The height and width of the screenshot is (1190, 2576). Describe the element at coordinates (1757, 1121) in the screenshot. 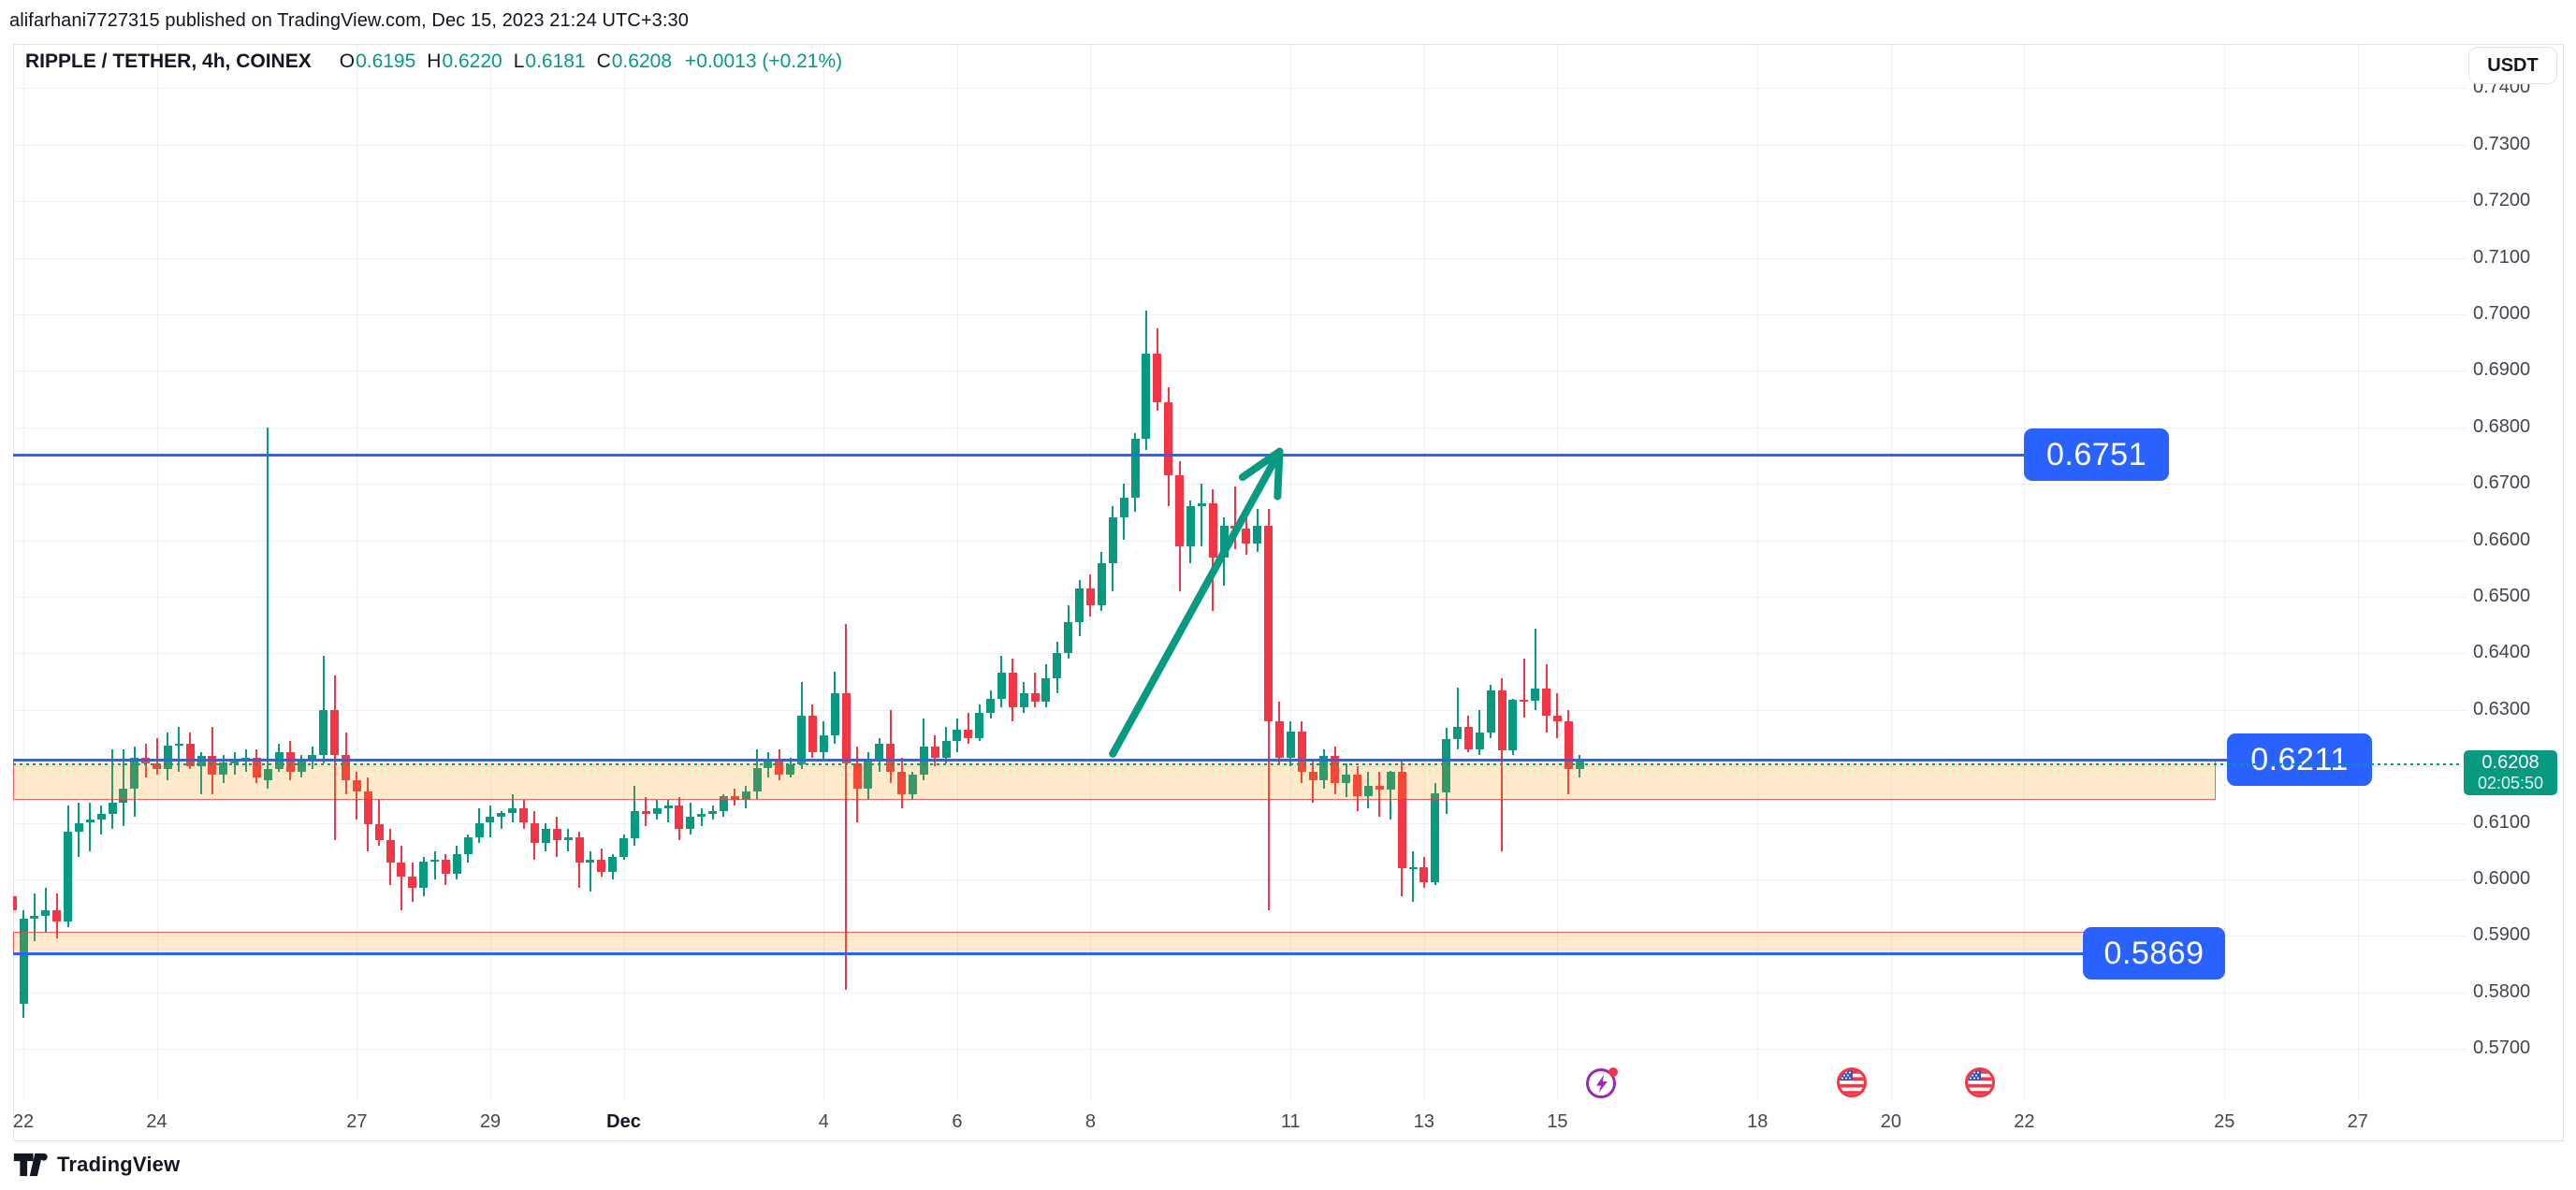

I see `time-axis-tick: 18` at that location.